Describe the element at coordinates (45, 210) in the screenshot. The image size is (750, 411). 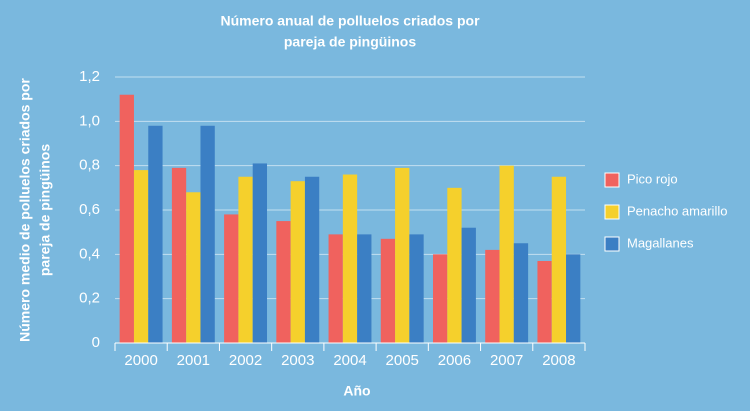
I see `y-axis-title: pareja de pingüinos` at that location.